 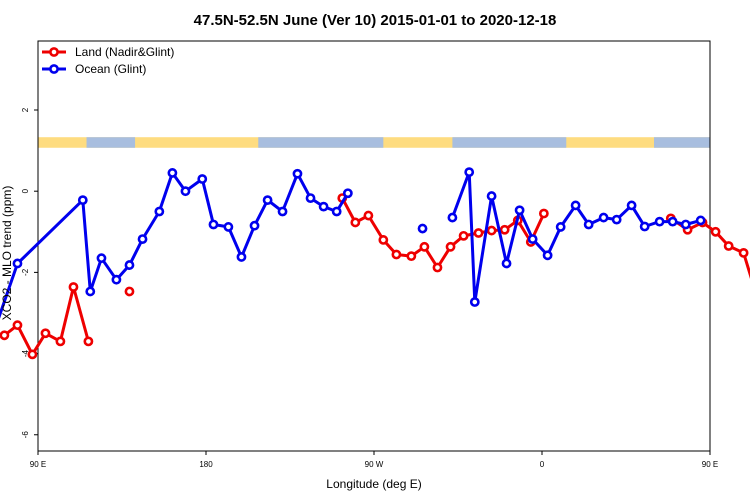 What do you see at coordinates (206, 464) in the screenshot?
I see `x-tick-label: 180` at bounding box center [206, 464].